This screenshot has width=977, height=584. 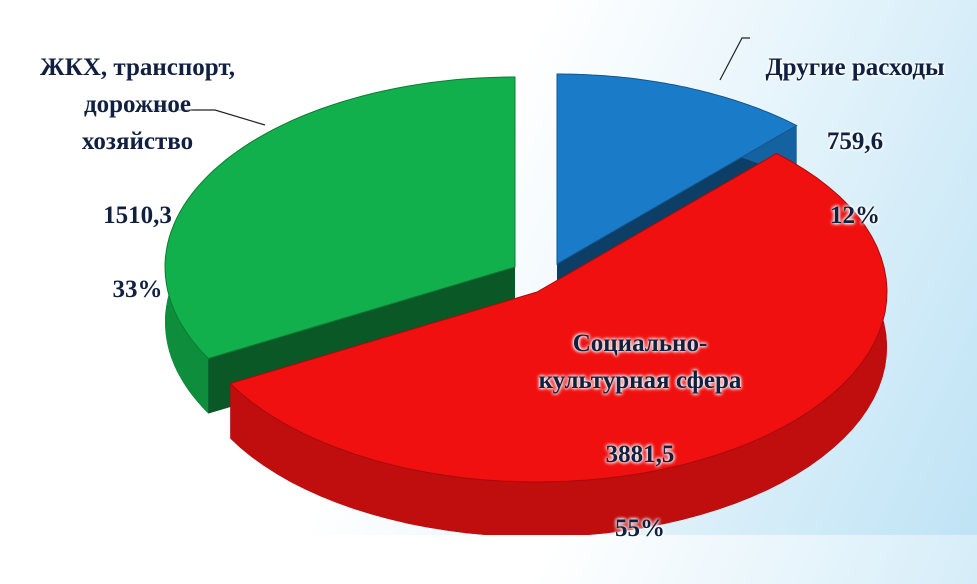 What do you see at coordinates (640, 454) in the screenshot?
I see `value-label: 3881,5` at bounding box center [640, 454].